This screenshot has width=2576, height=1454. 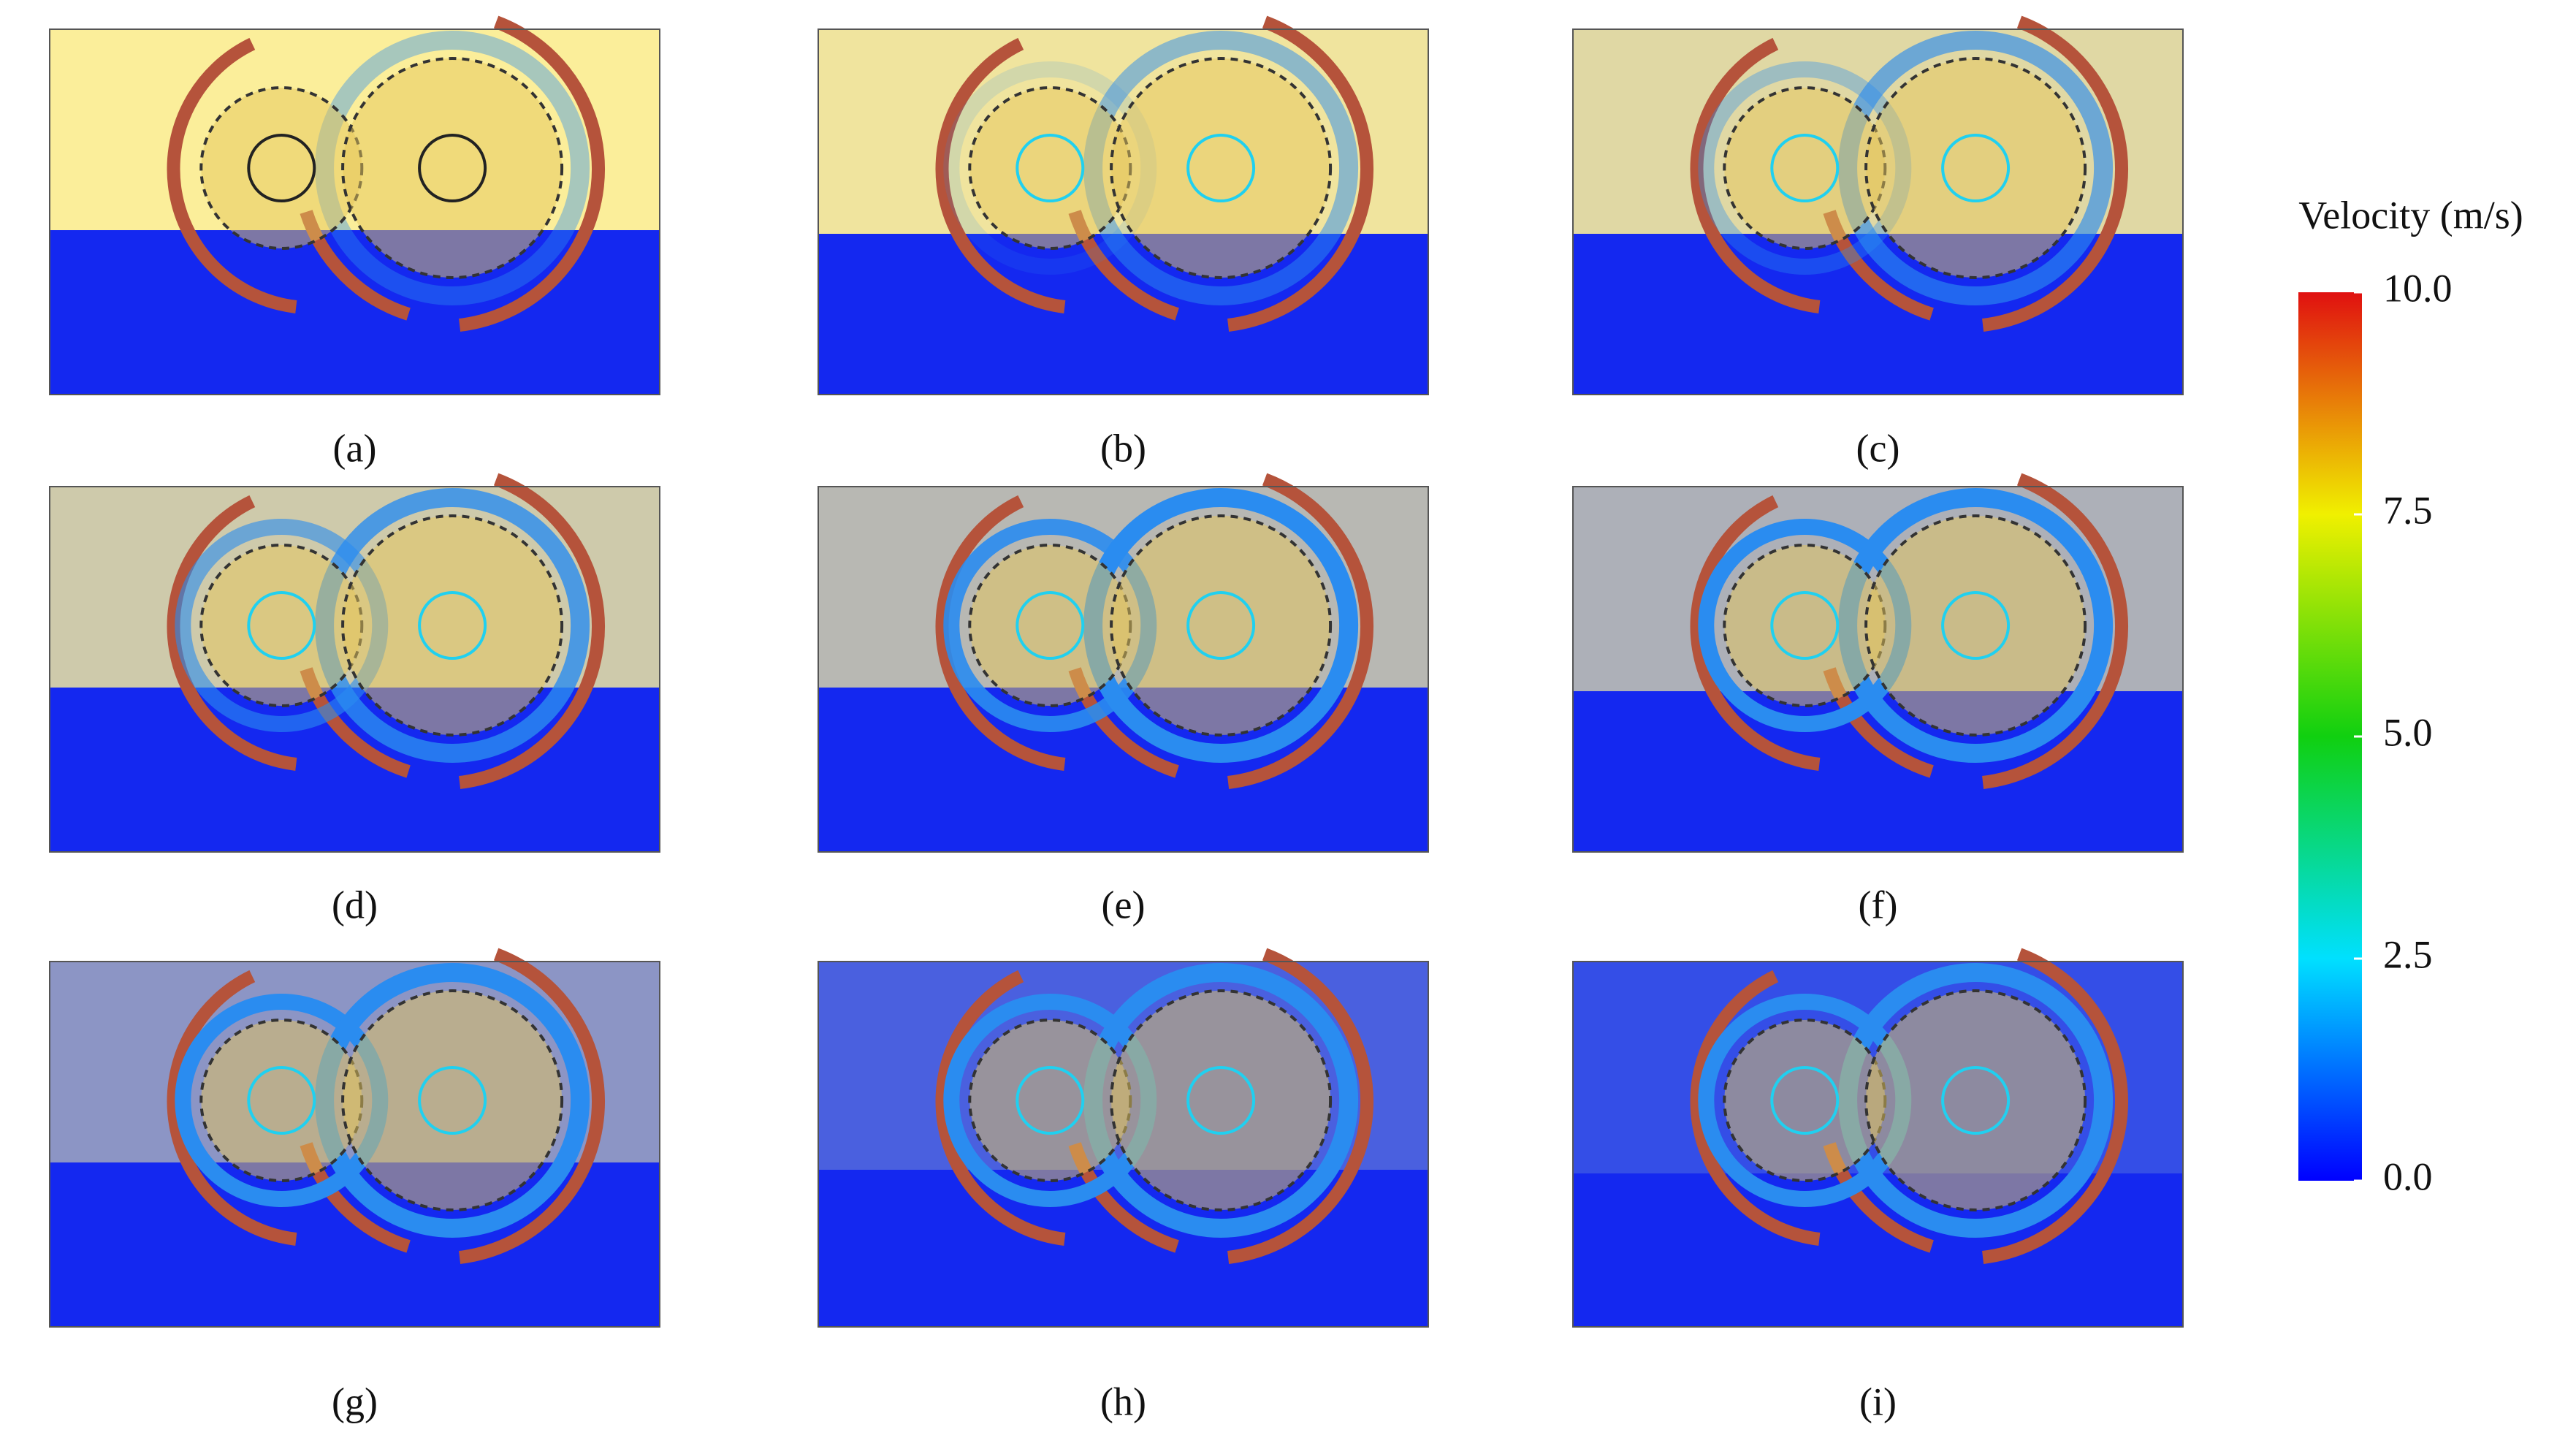 I want to click on panel-label: (c), so click(x=1878, y=448).